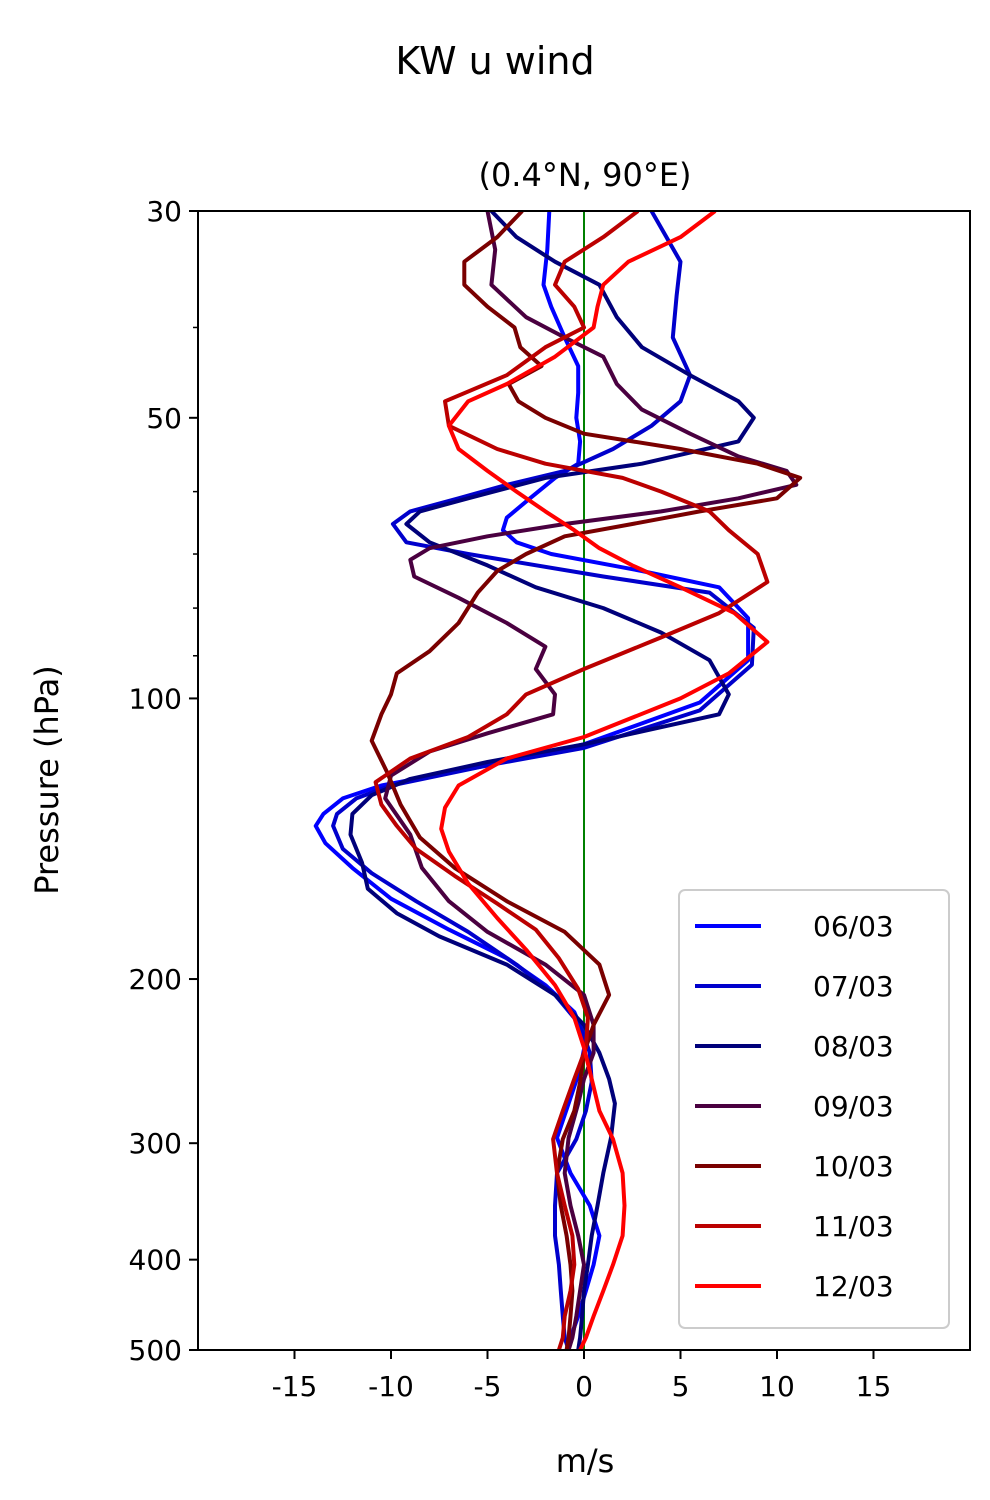 The width and height of the screenshot is (990, 1500). I want to click on legend-label: 09/03, so click(853, 1106).